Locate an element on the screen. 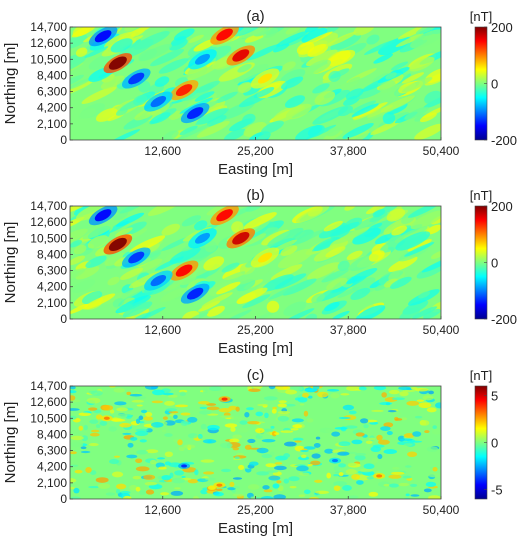 This screenshot has width=527, height=550. panel-label: (a) is located at coordinates (255, 16).